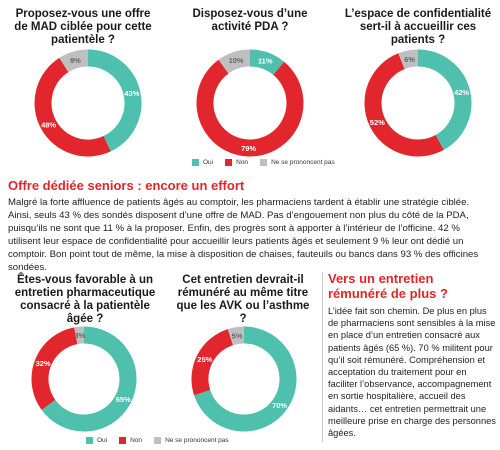 The width and height of the screenshot is (500, 450). What do you see at coordinates (48, 125) in the screenshot?
I see `slice-label-non: 48%` at bounding box center [48, 125].